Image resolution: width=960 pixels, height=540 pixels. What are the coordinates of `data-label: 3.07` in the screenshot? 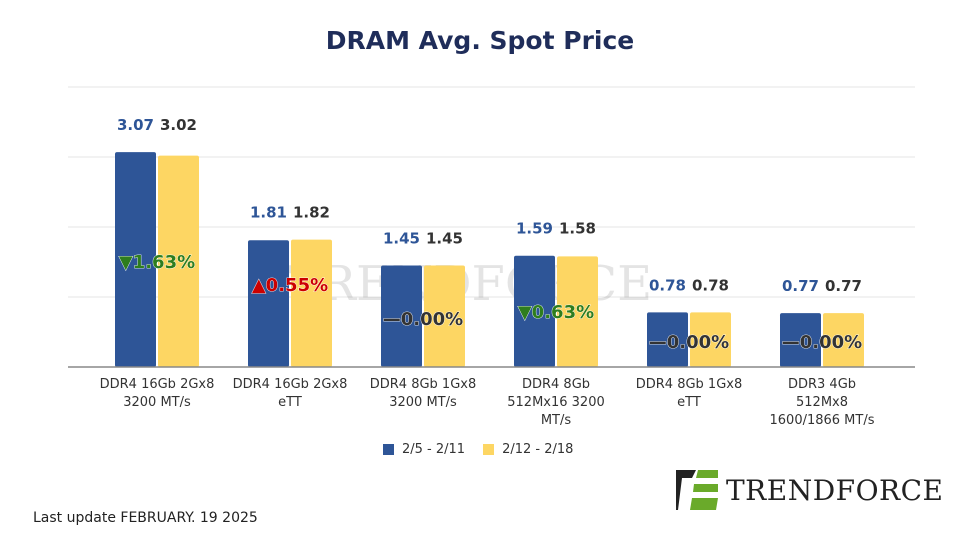 It's located at (135, 125).